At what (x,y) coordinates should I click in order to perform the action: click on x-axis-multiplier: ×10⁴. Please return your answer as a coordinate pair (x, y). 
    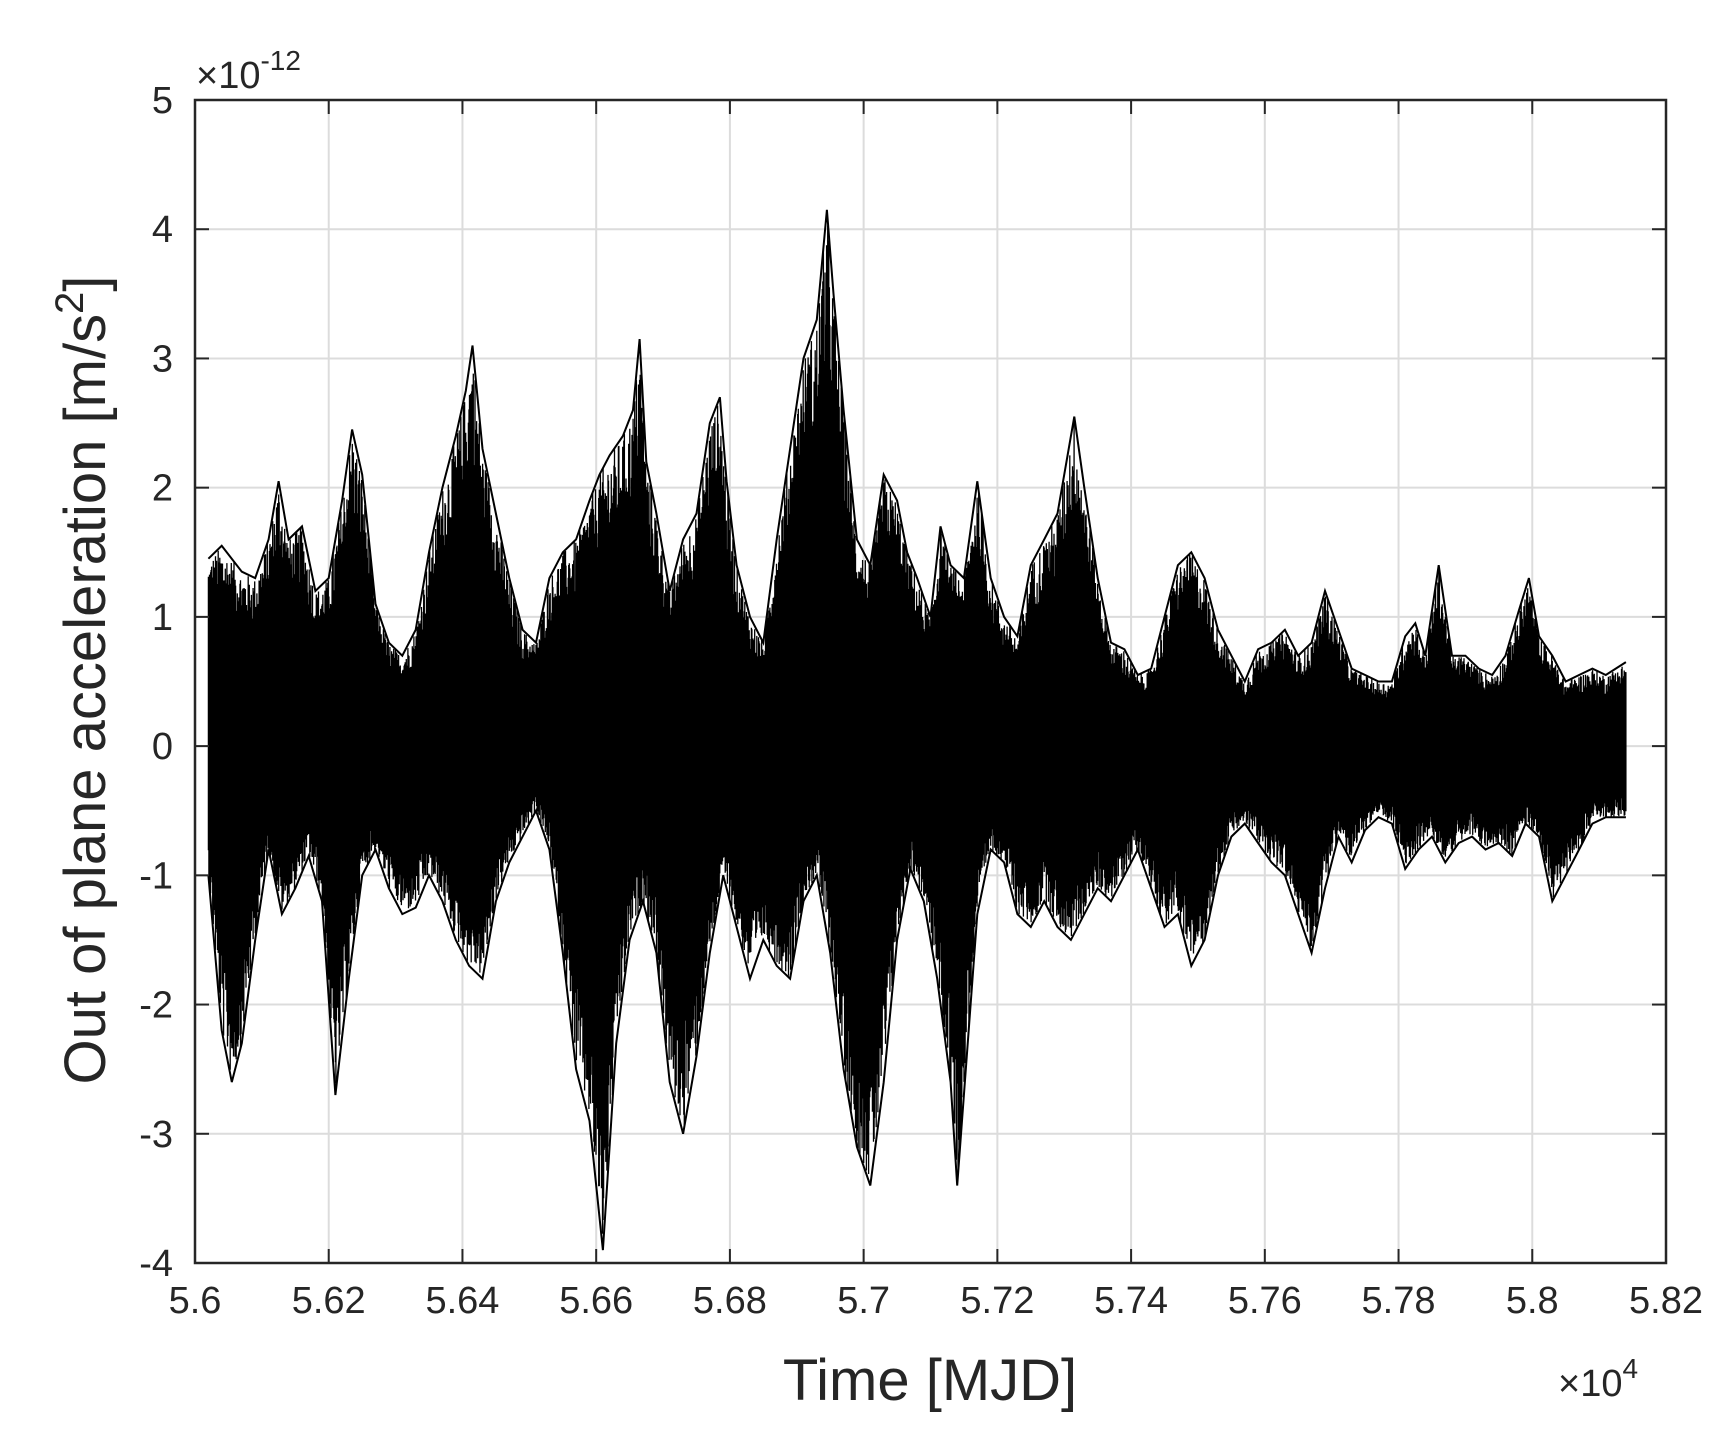
    Looking at the image, I should click on (1598, 1379).